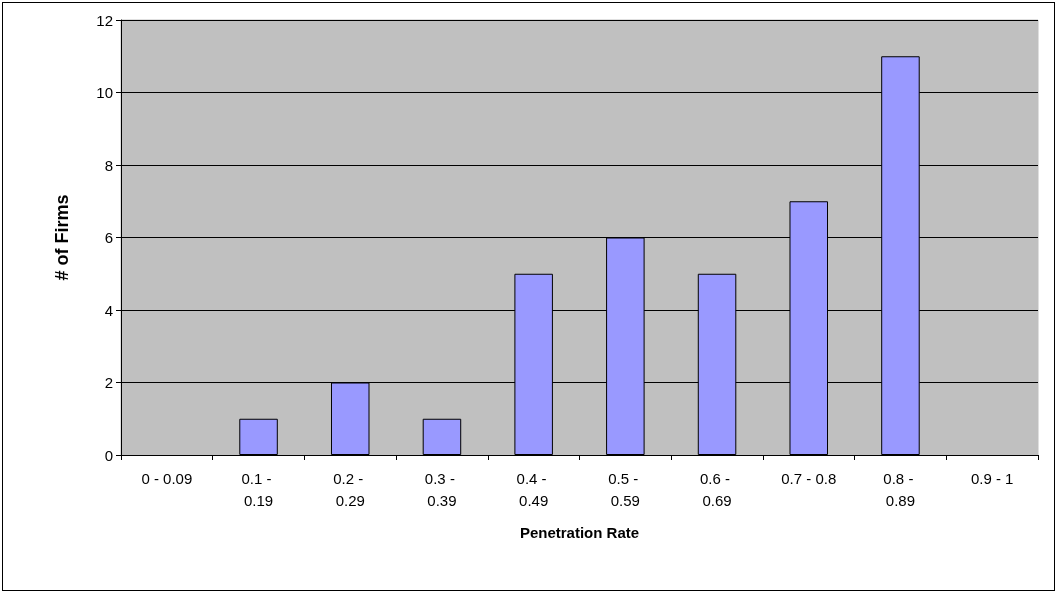  Describe the element at coordinates (104, 20) in the screenshot. I see `y-tick-label: 12` at that location.